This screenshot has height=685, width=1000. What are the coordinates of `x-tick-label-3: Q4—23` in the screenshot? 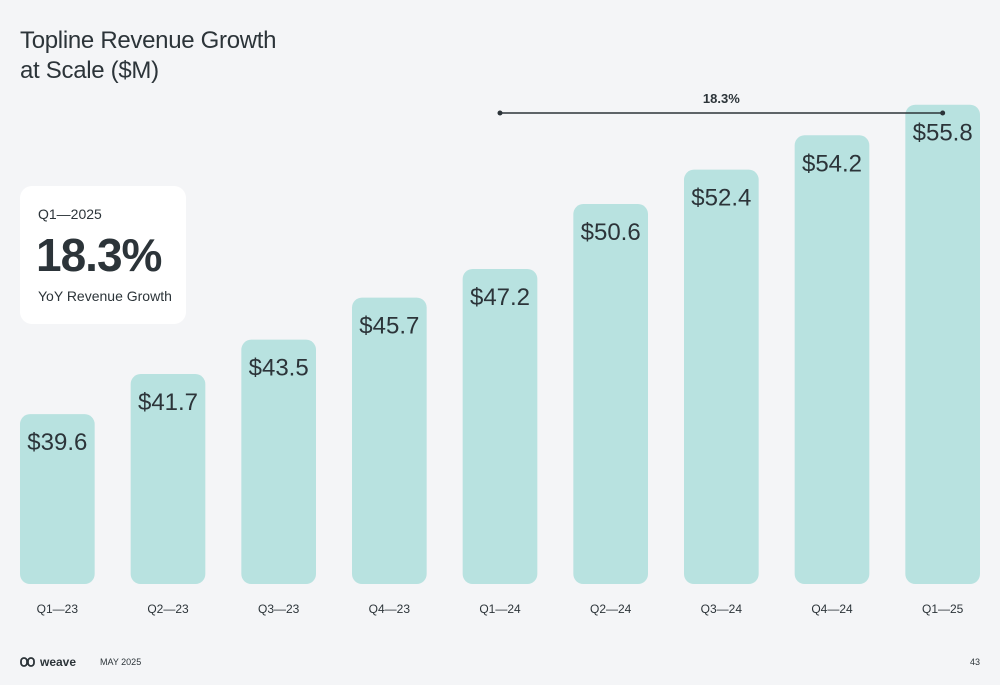 It's located at (390, 609).